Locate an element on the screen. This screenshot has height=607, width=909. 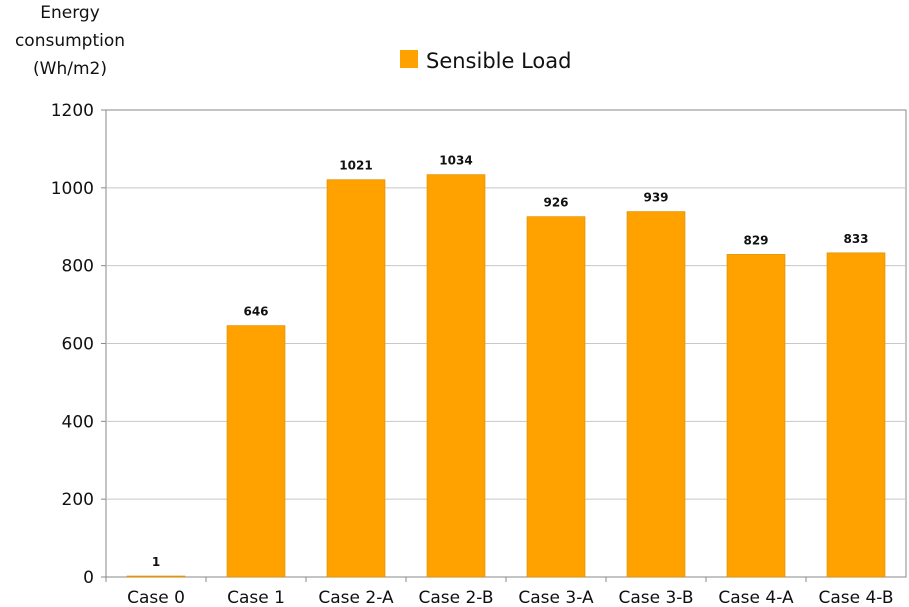
y-axis-title-line-1: Energy is located at coordinates (70, 13).